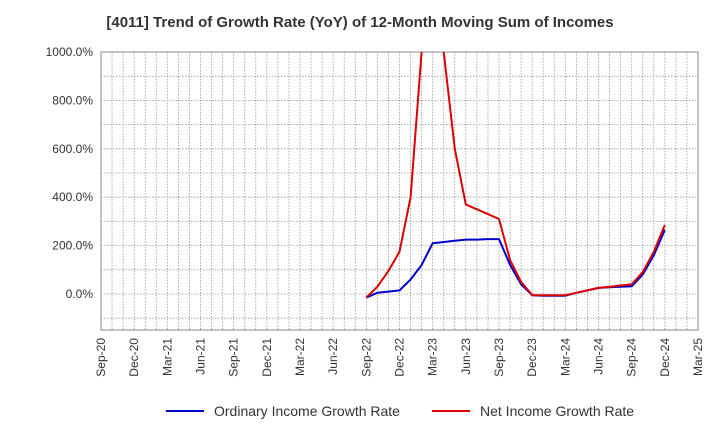 The image size is (720, 440). I want to click on x-tick-label: Dec-22, so click(400, 357).